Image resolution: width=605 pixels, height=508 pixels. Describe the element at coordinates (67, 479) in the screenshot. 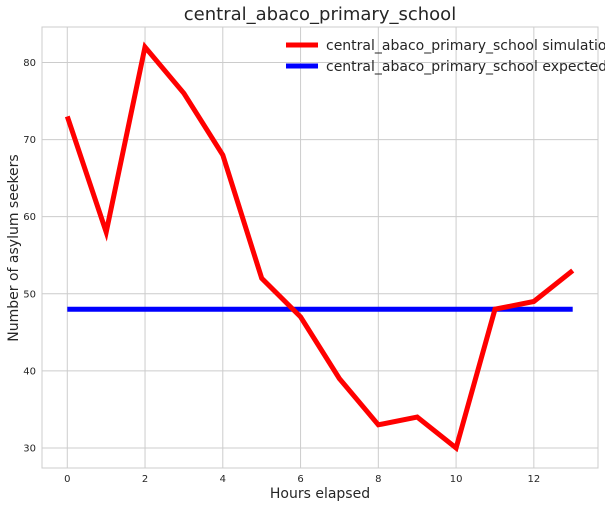

I see `x-tick-label: 0` at that location.